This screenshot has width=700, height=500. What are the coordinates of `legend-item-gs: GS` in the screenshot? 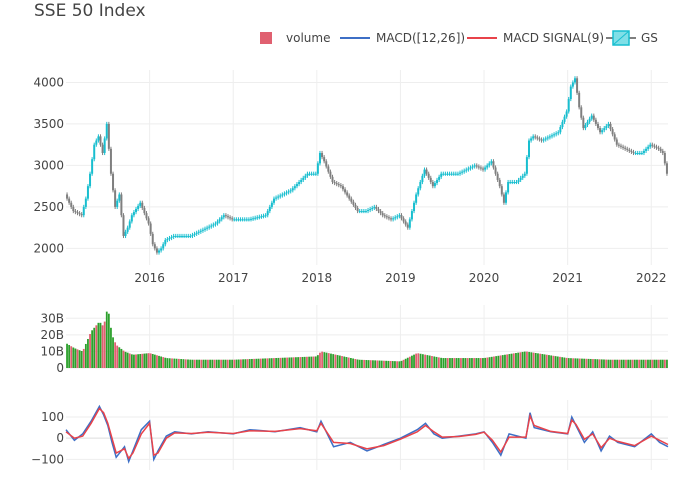 It's located at (632, 38).